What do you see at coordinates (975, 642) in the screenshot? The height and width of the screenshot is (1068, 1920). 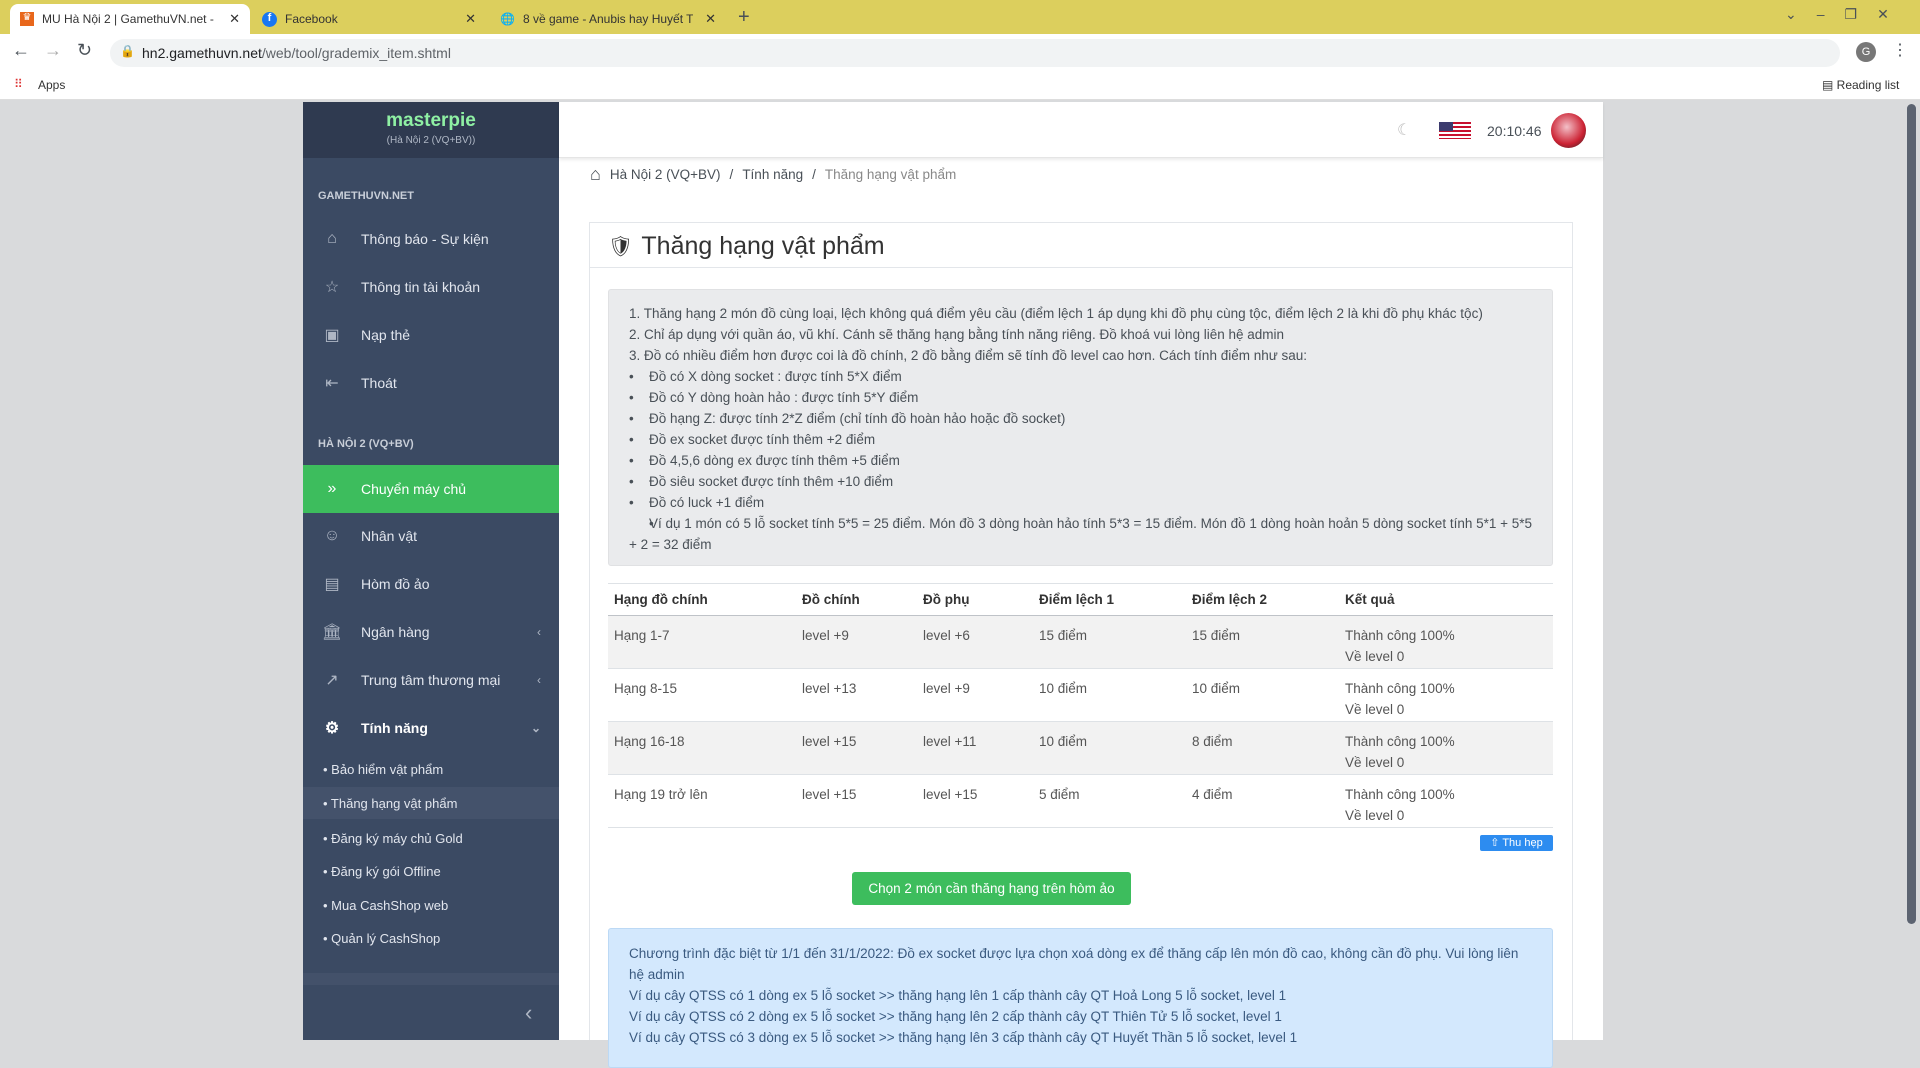 I see `table-cell: level +6` at bounding box center [975, 642].